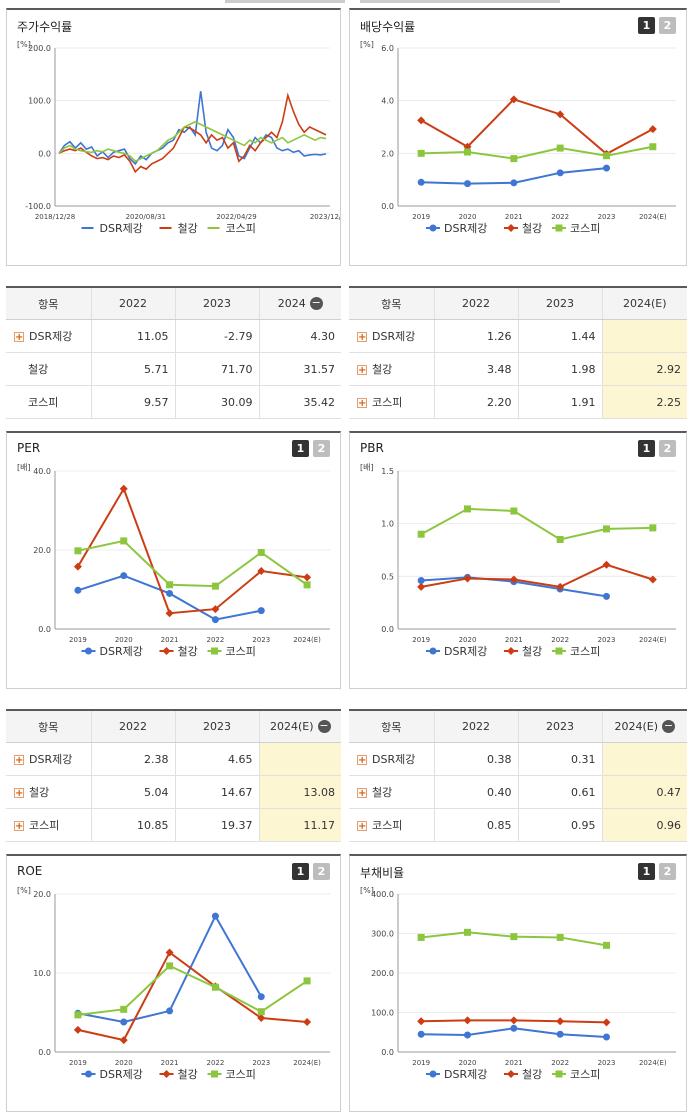  What do you see at coordinates (387, 153) in the screenshot?
I see `y-tick-label: 2.0` at bounding box center [387, 153].